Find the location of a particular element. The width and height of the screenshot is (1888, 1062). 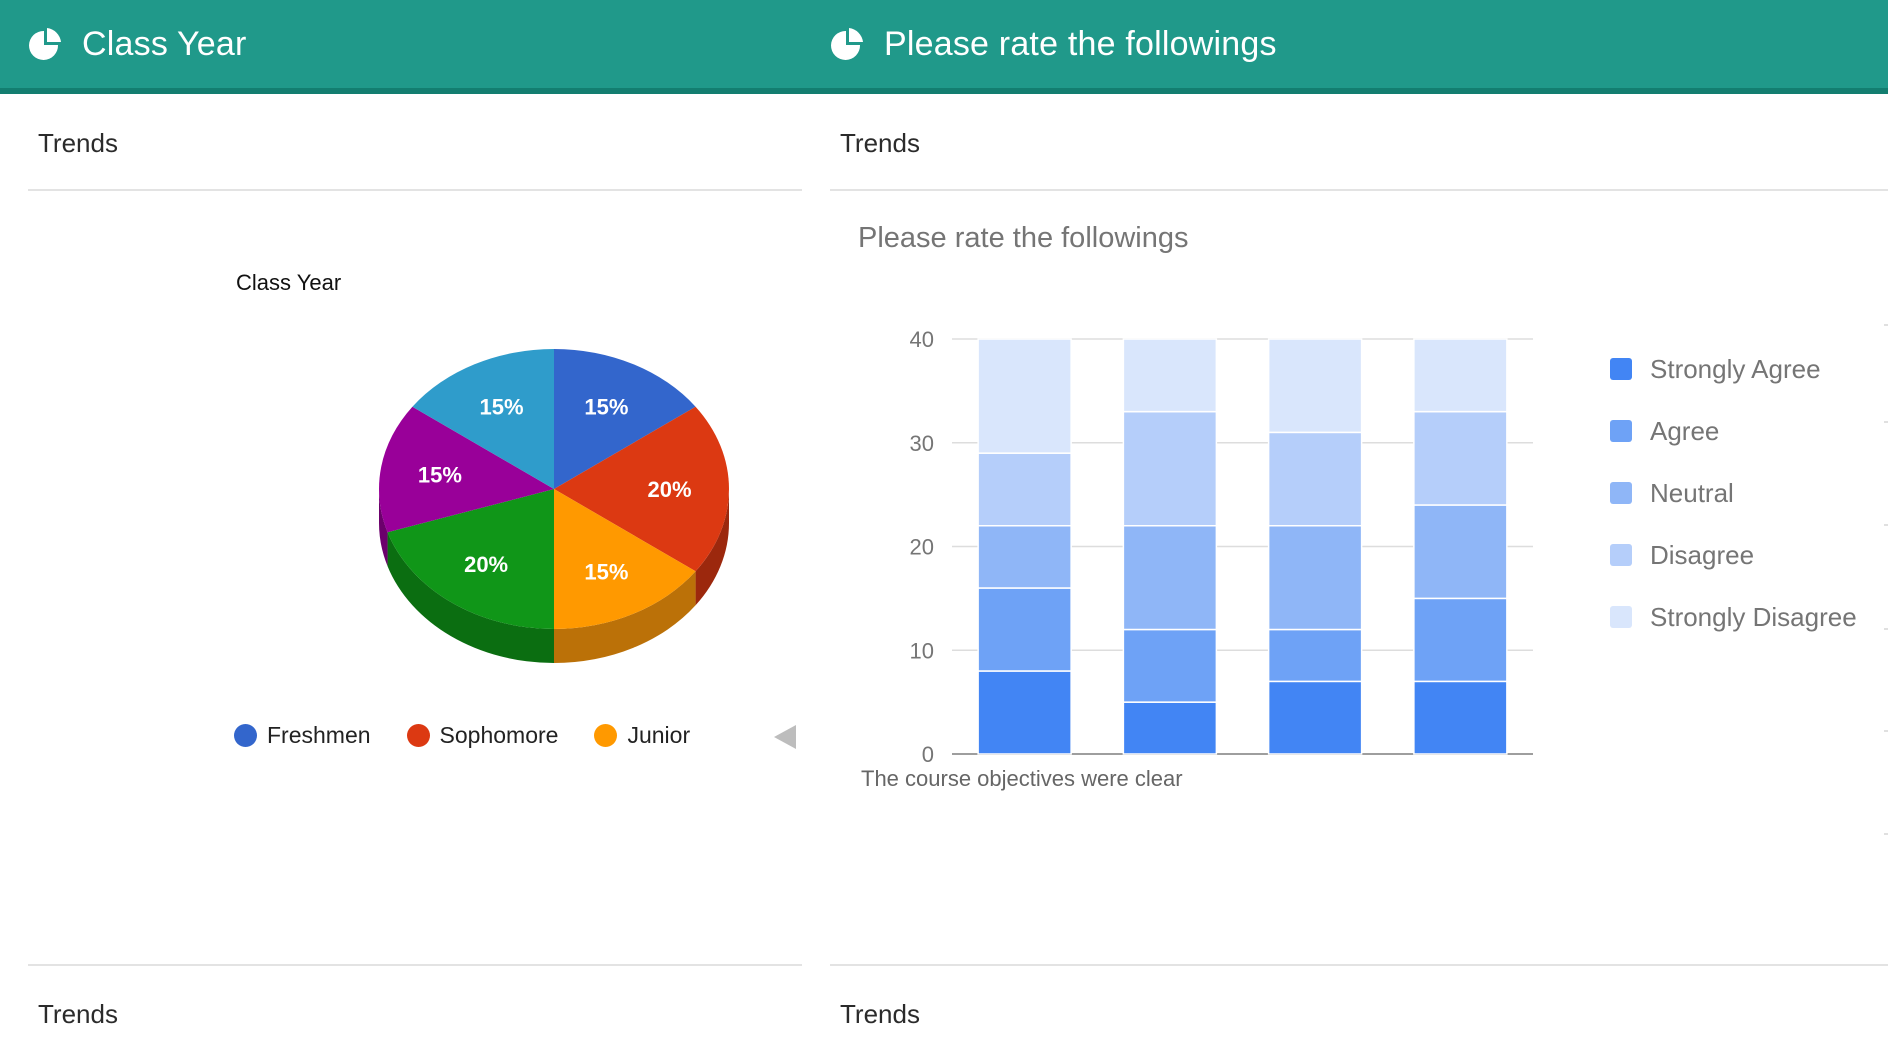

legend-item: Strongly Agree is located at coordinates (1733, 369).